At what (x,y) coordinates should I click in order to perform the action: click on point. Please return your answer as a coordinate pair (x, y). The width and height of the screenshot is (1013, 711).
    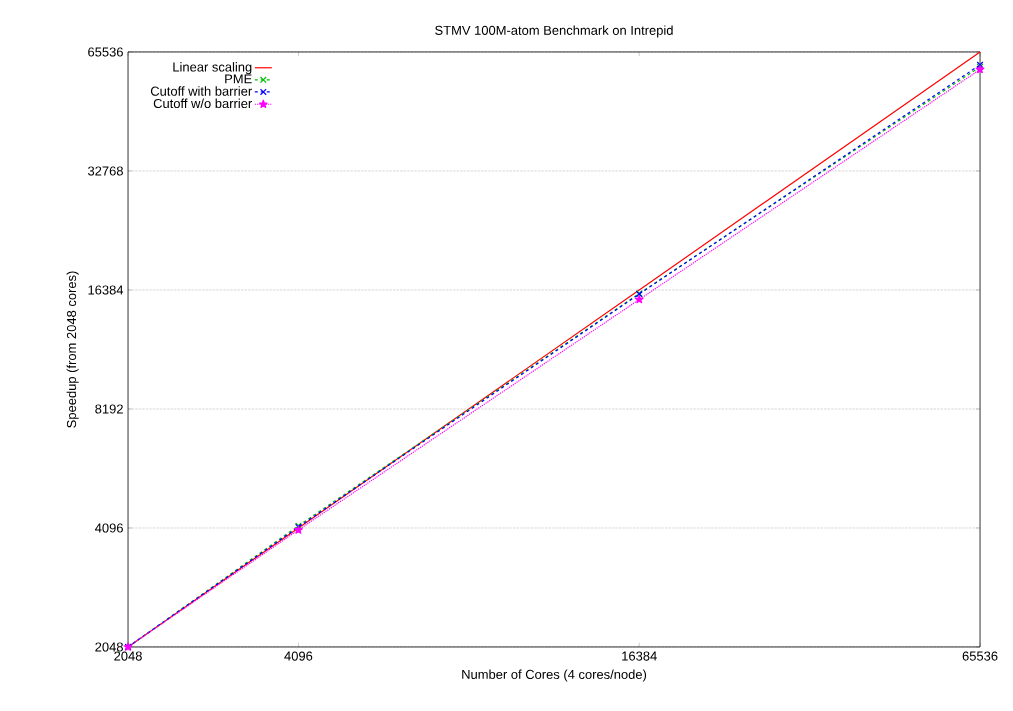
    Looking at the image, I should click on (639, 299).